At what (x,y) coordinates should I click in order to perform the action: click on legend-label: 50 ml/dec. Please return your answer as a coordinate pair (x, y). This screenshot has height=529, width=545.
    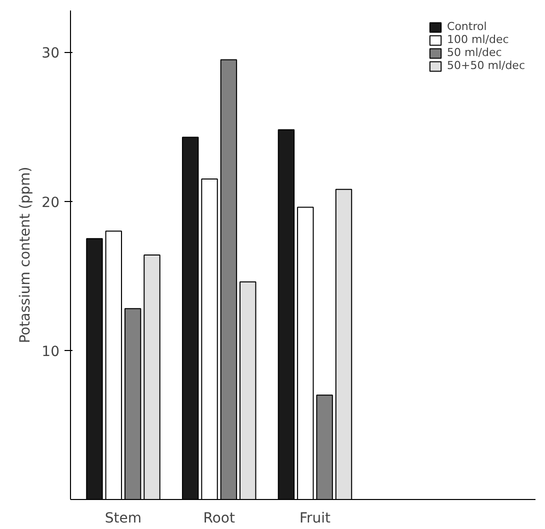
    Looking at the image, I should click on (474, 52).